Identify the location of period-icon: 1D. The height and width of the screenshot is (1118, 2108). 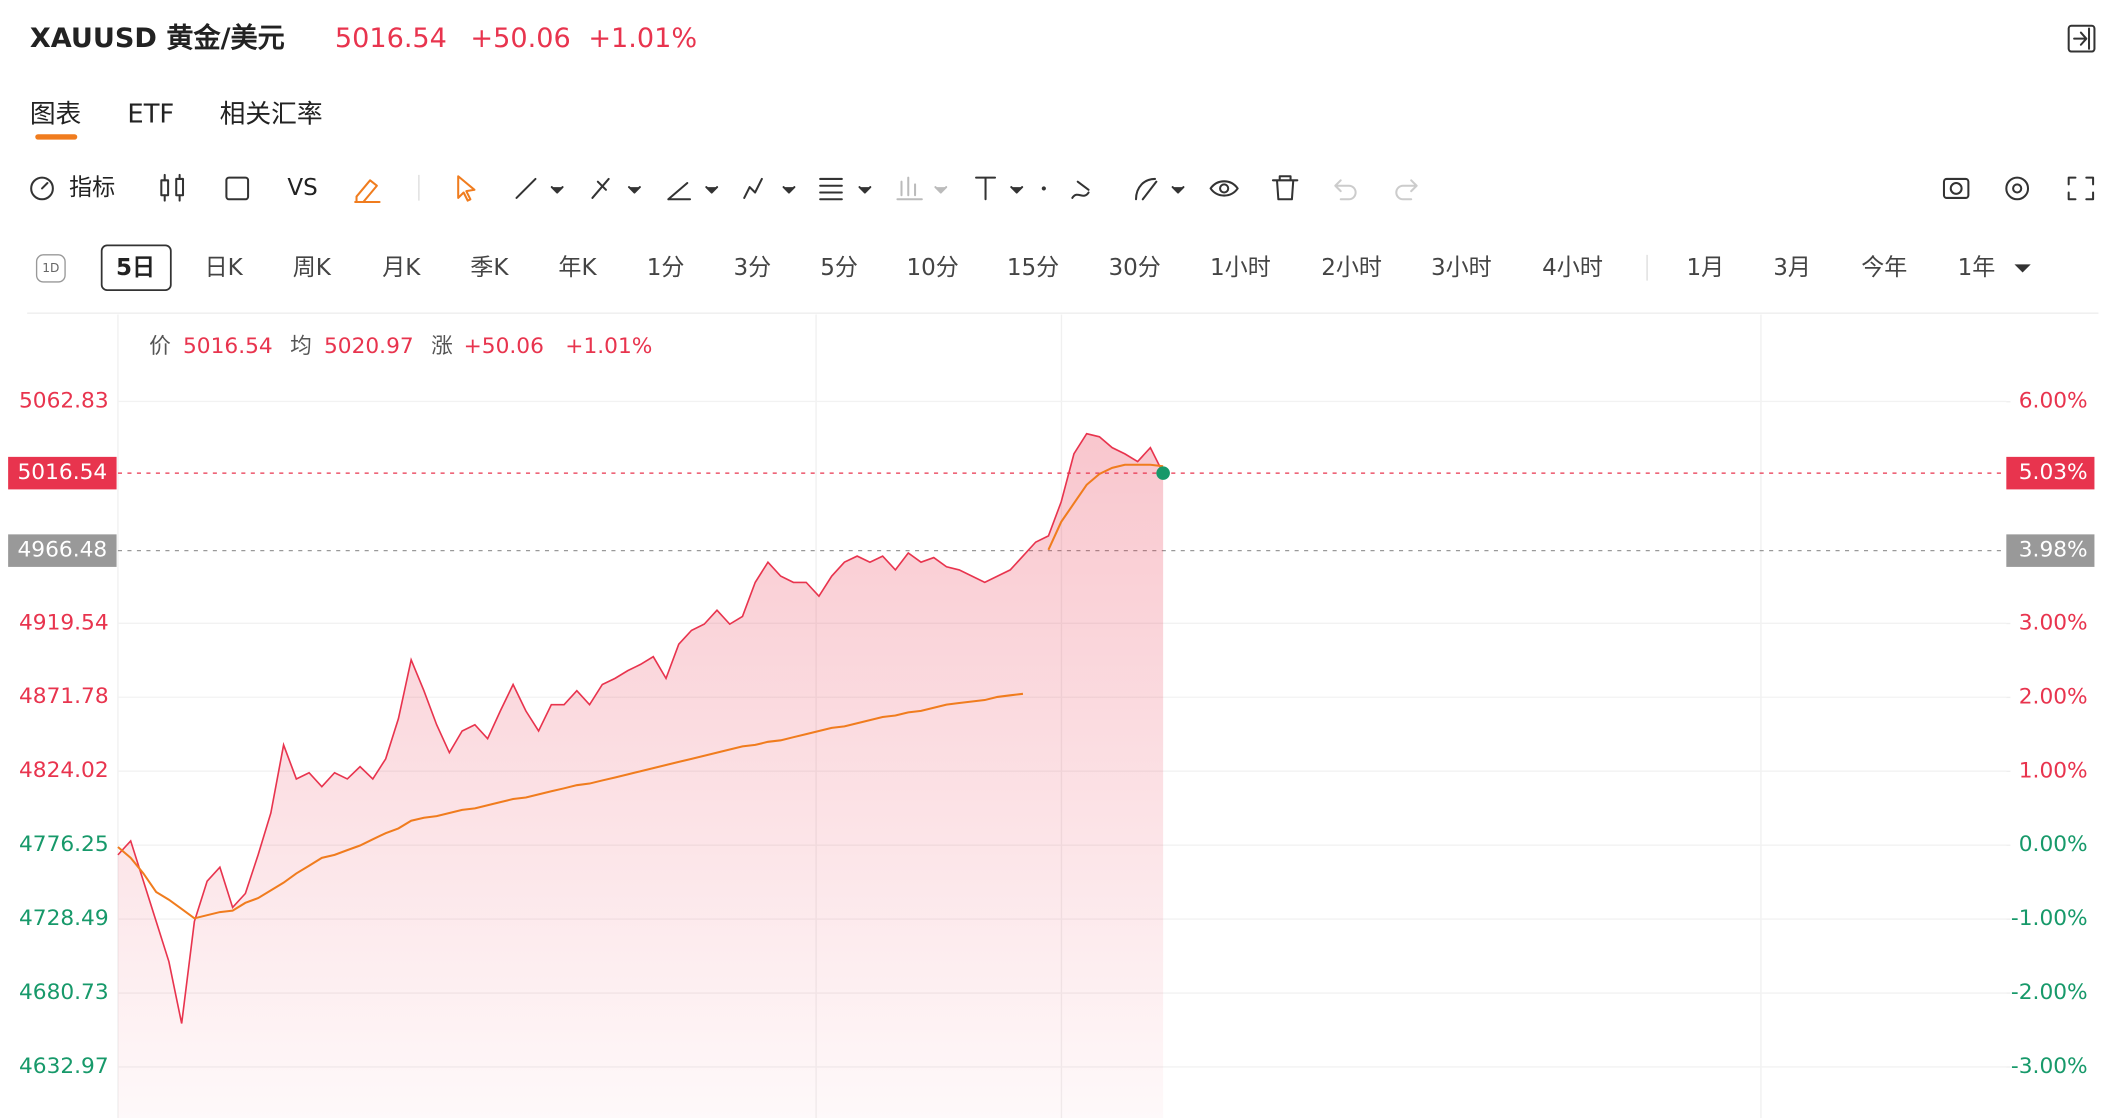
(50, 268).